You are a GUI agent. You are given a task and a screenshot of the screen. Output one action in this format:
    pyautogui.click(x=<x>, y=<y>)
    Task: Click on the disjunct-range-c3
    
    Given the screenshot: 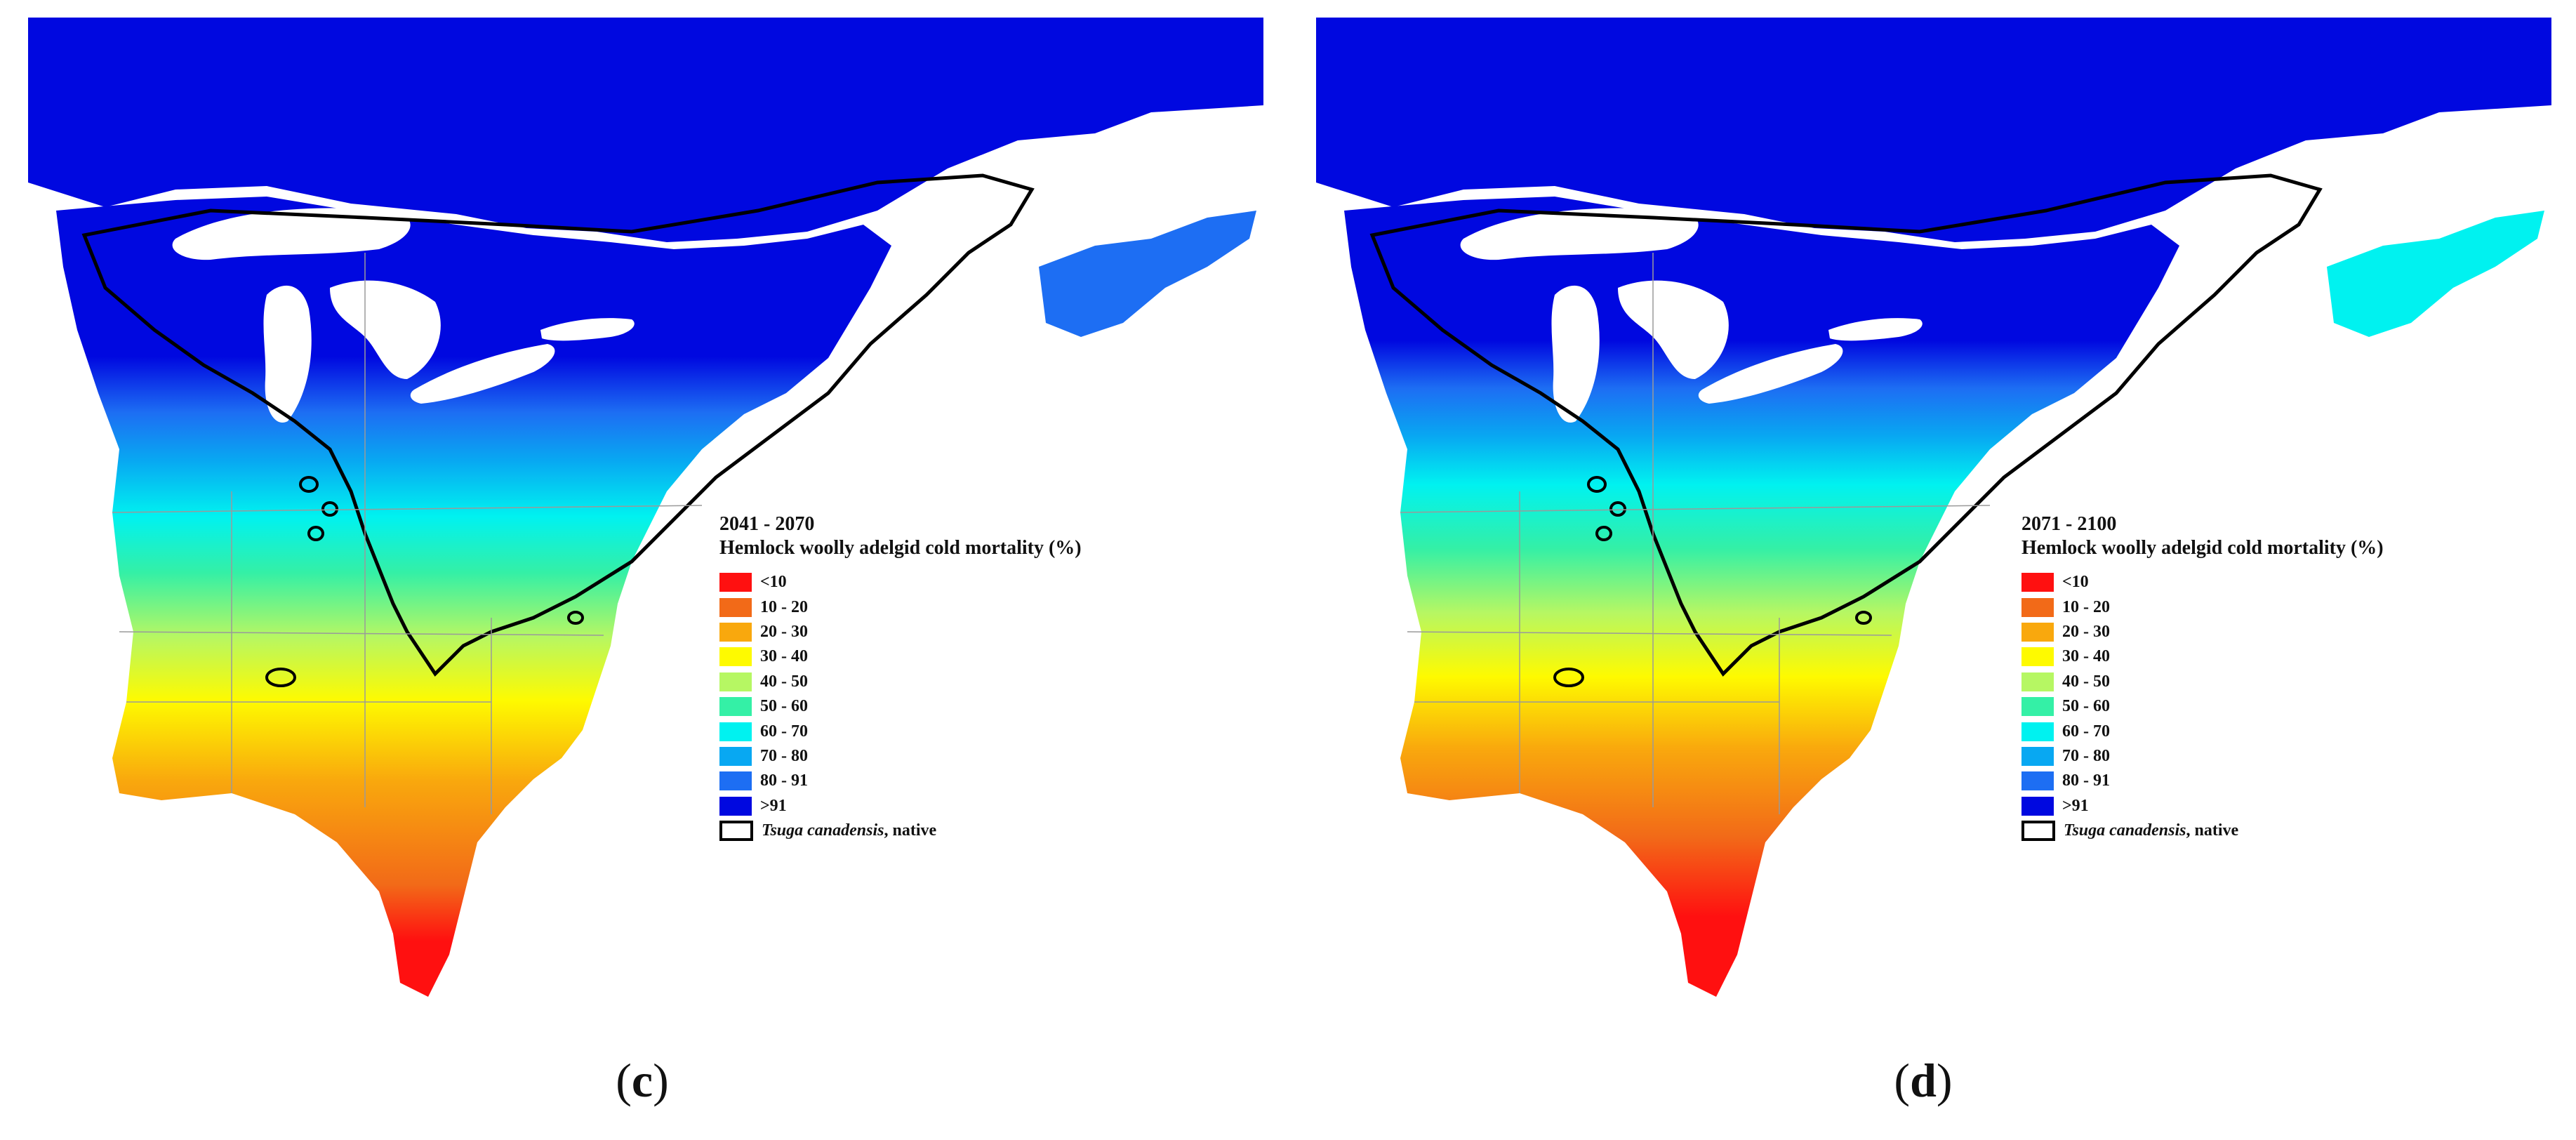 What is the action you would take?
    pyautogui.click(x=316, y=533)
    